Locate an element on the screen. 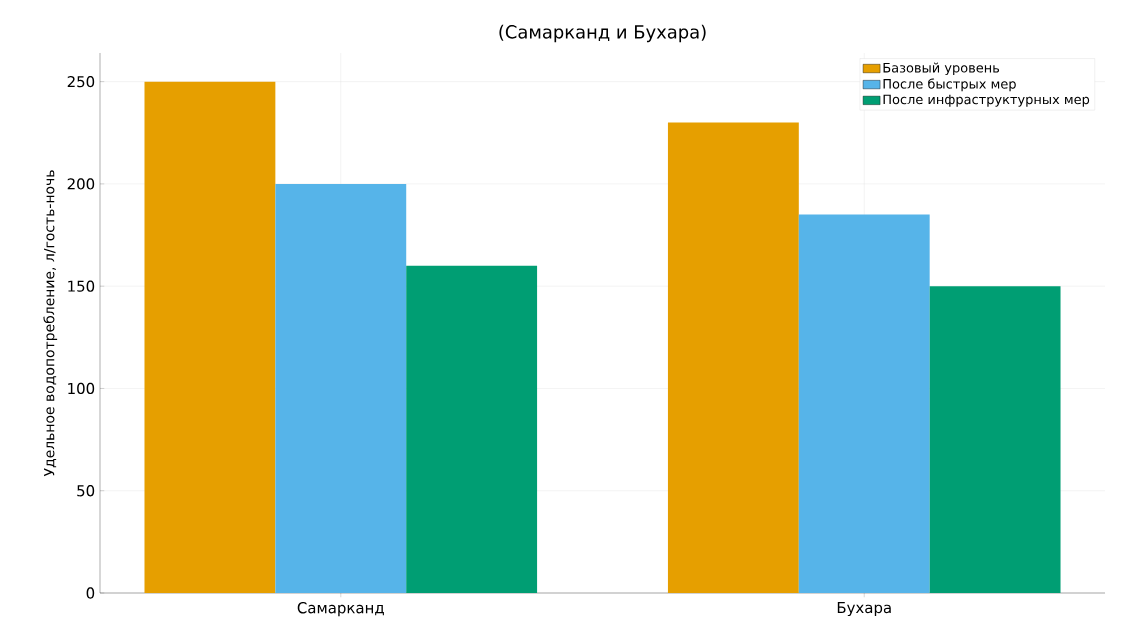 The height and width of the screenshot is (621, 1122). x-tick-label: Бухара is located at coordinates (864, 609).